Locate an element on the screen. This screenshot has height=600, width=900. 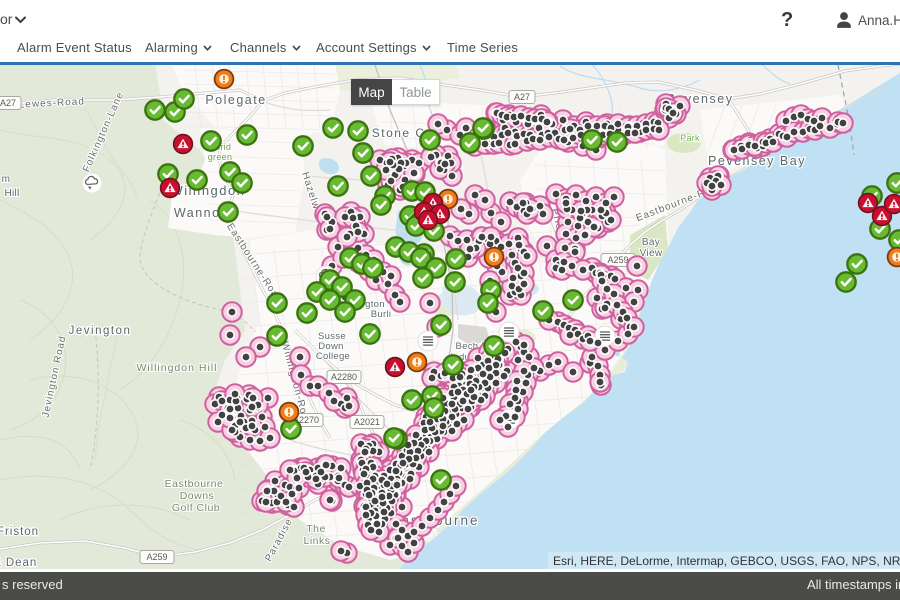
svg-text: Jevington is located at coordinates (100, 331).